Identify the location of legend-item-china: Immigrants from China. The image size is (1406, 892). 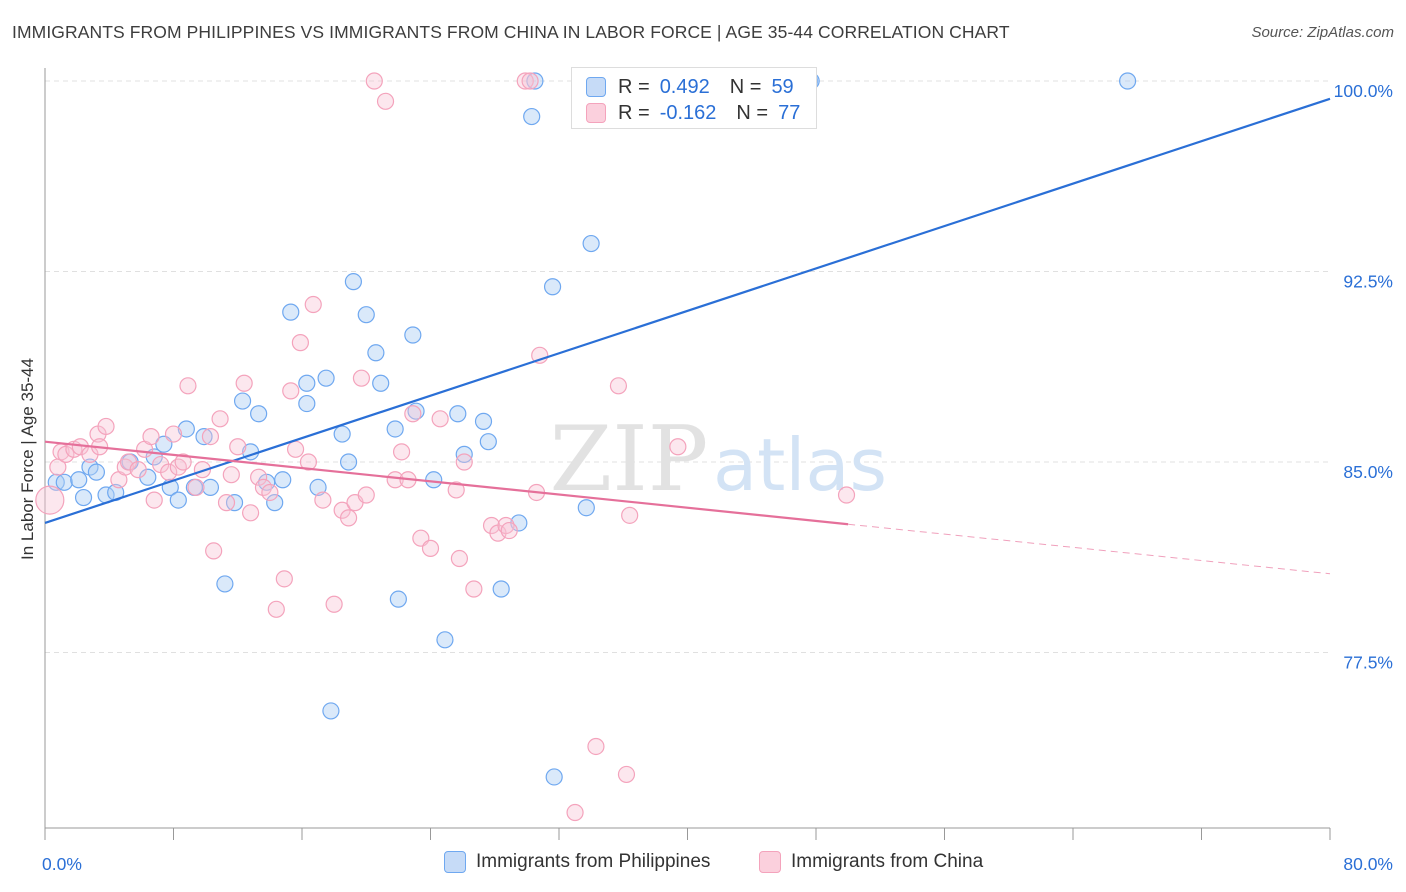
(871, 862).